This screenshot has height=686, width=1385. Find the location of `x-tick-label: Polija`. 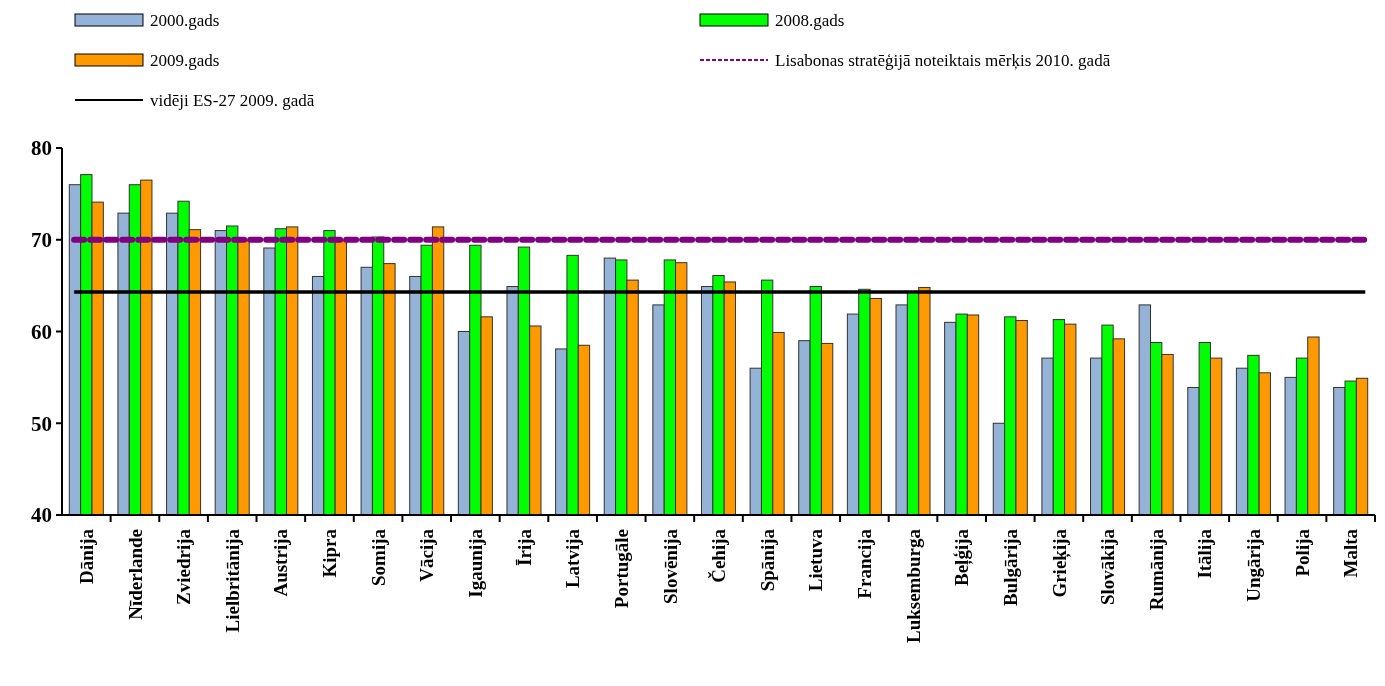

x-tick-label: Polija is located at coordinates (1302, 552).